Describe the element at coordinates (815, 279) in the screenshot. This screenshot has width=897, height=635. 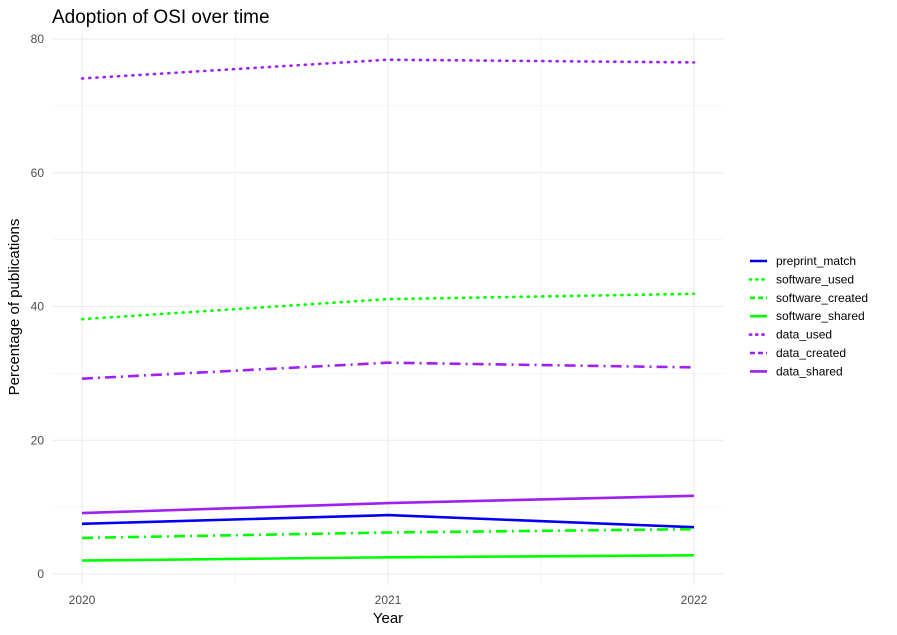
I see `legend-label: software_used` at that location.